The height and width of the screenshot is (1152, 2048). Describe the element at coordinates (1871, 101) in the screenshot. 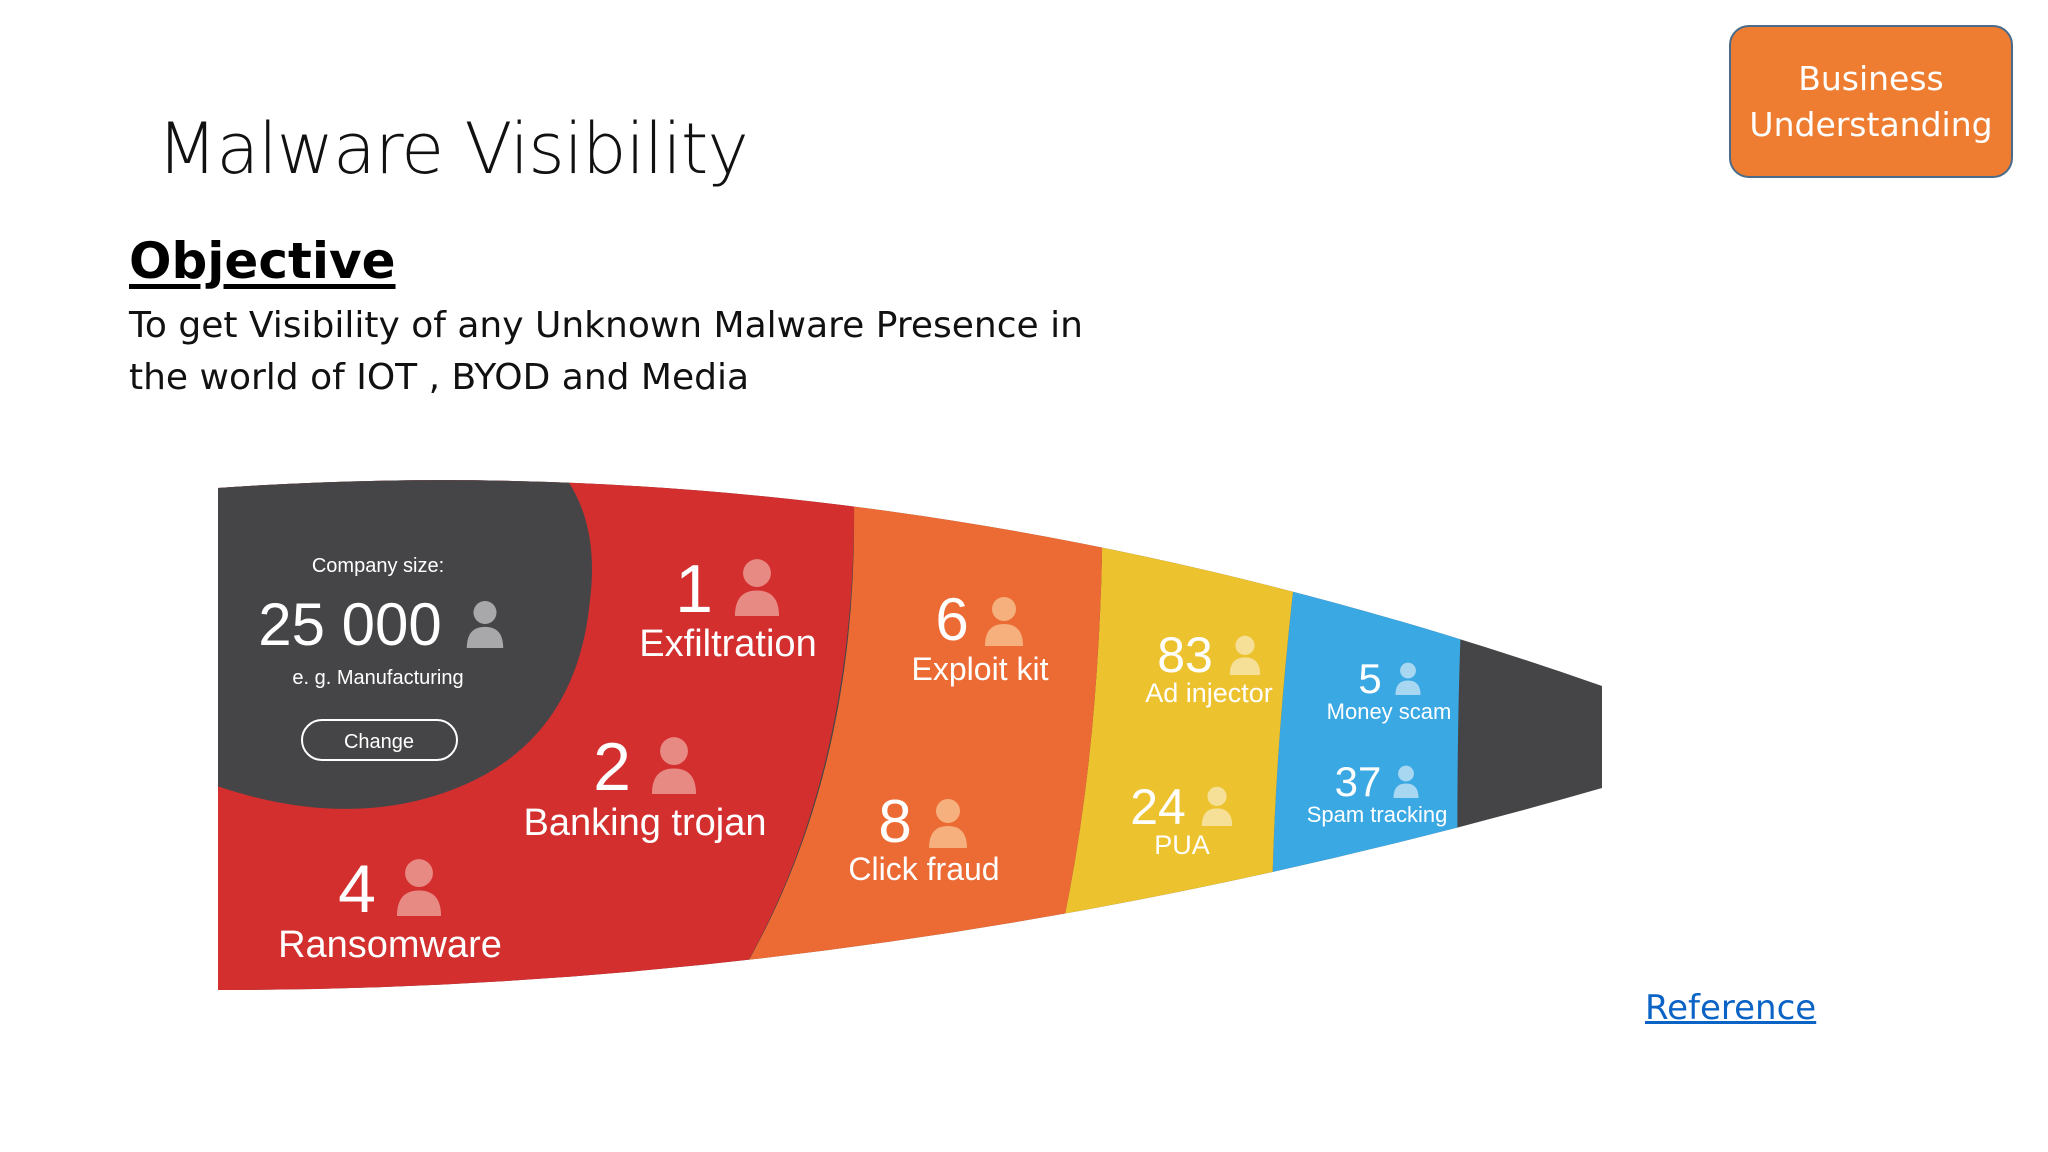

I see `business-understanding-badge: Business Understanding` at that location.